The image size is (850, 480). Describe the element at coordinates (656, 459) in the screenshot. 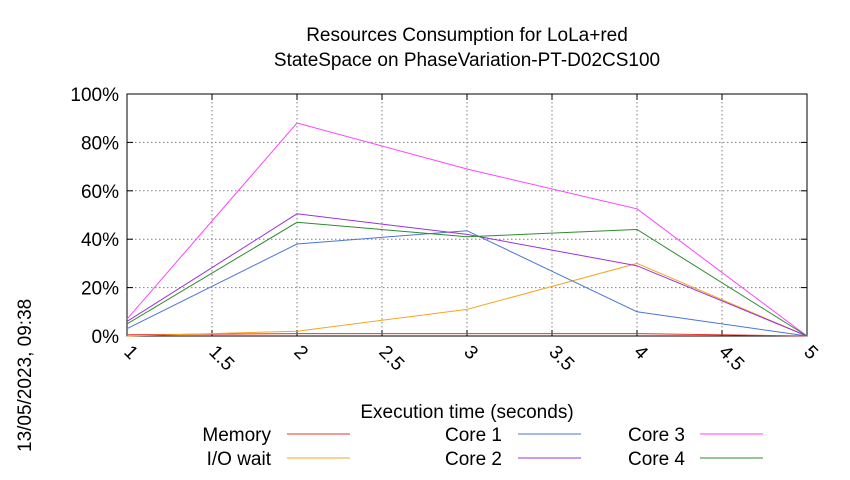

I see `legend-label-core-4: Core 4` at that location.